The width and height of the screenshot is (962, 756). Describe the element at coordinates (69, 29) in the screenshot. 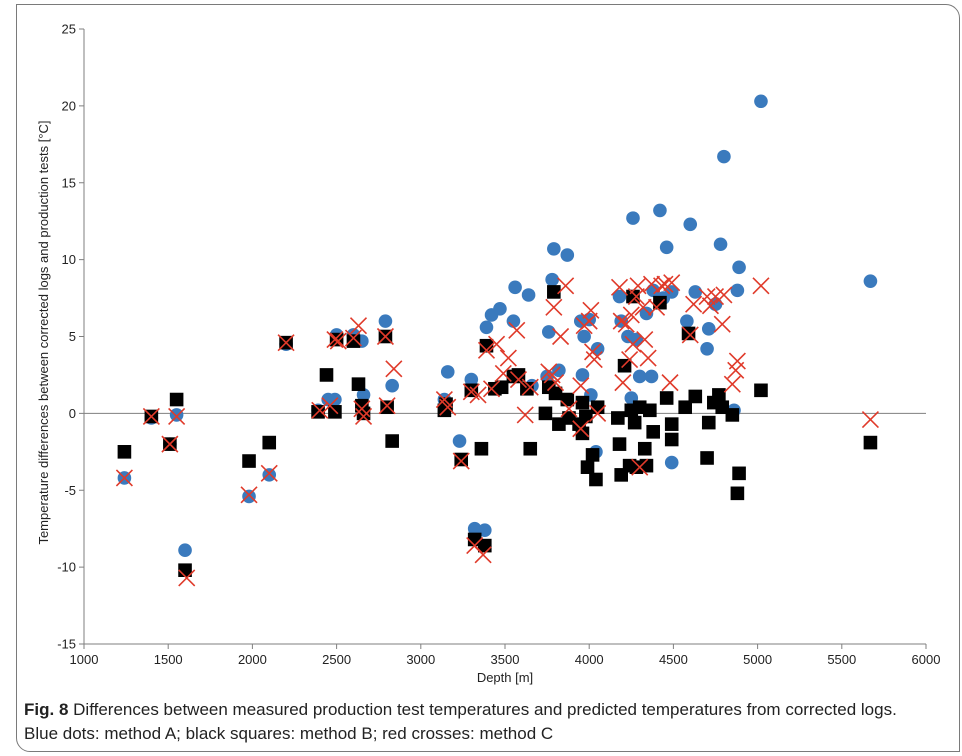

I see `y-tick-label: 25` at that location.